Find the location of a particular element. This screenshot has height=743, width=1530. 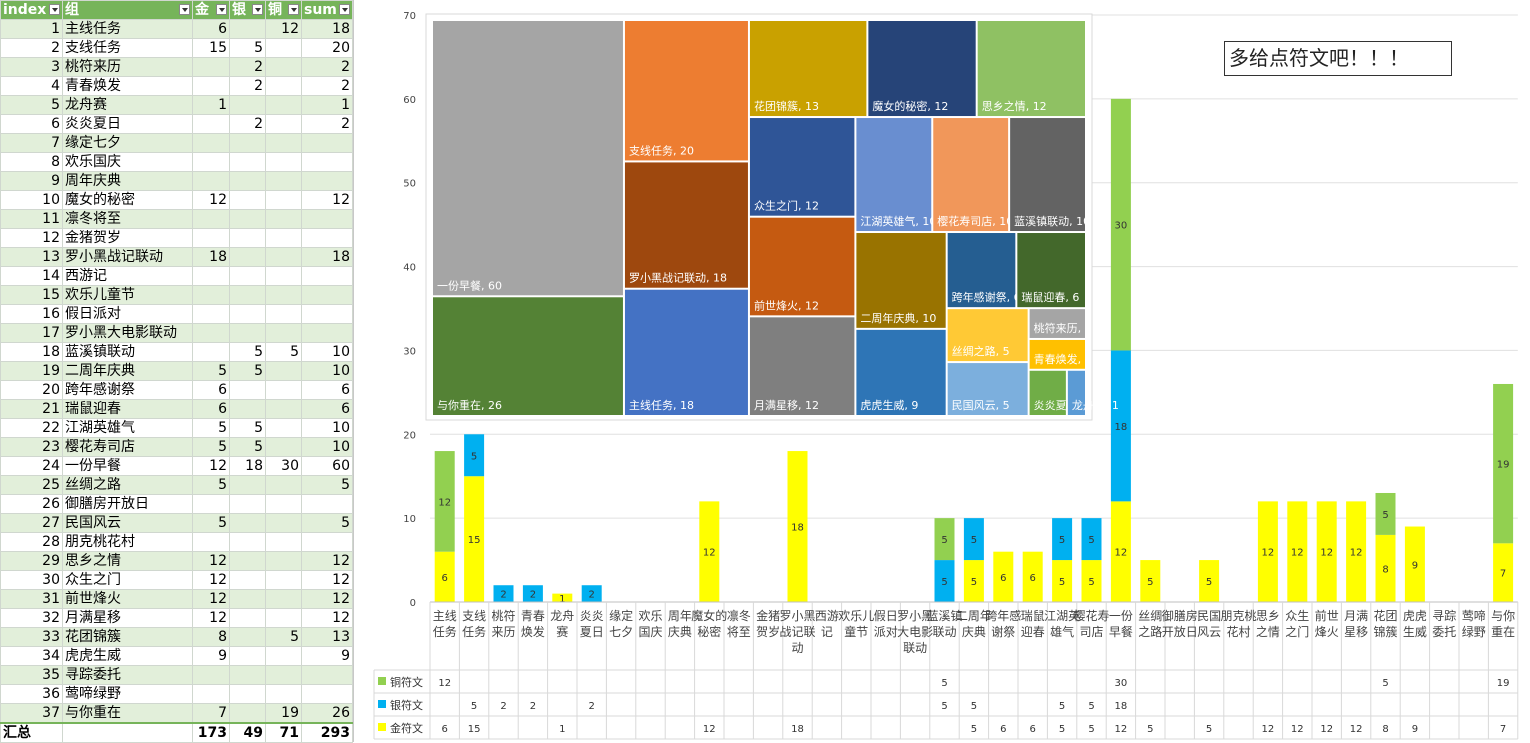

cell-group: 月满星移 is located at coordinates (127, 618).